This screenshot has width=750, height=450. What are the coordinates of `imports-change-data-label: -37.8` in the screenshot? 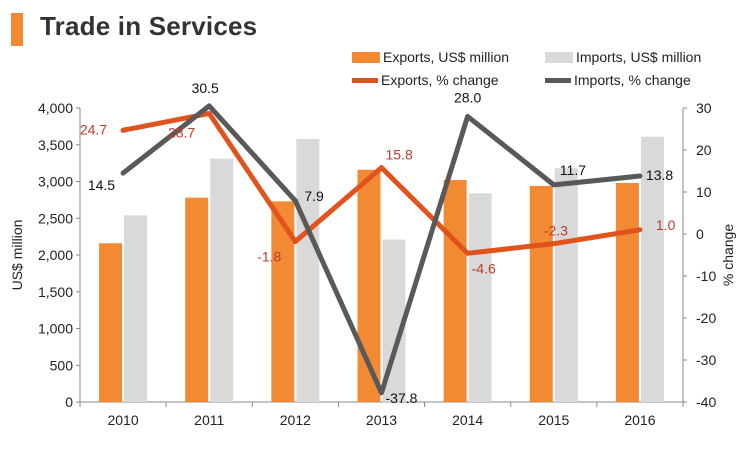 It's located at (402, 398).